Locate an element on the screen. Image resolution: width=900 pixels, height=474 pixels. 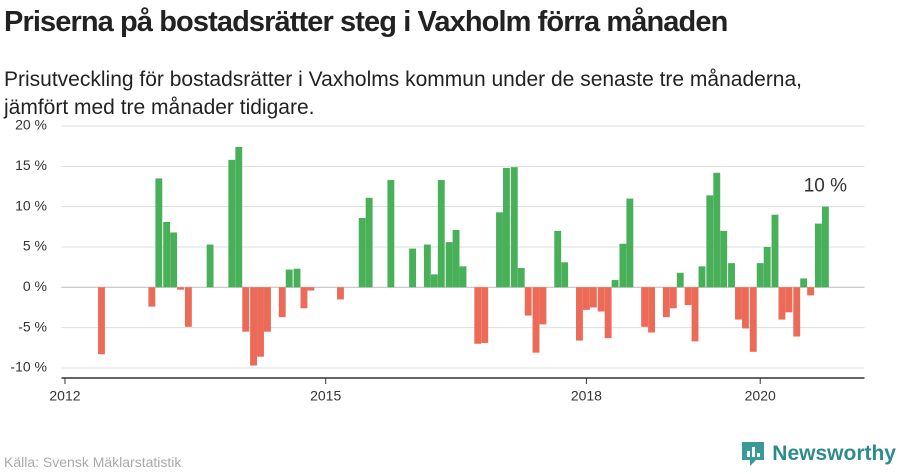
x-tick-label: 2015 is located at coordinates (325, 396).